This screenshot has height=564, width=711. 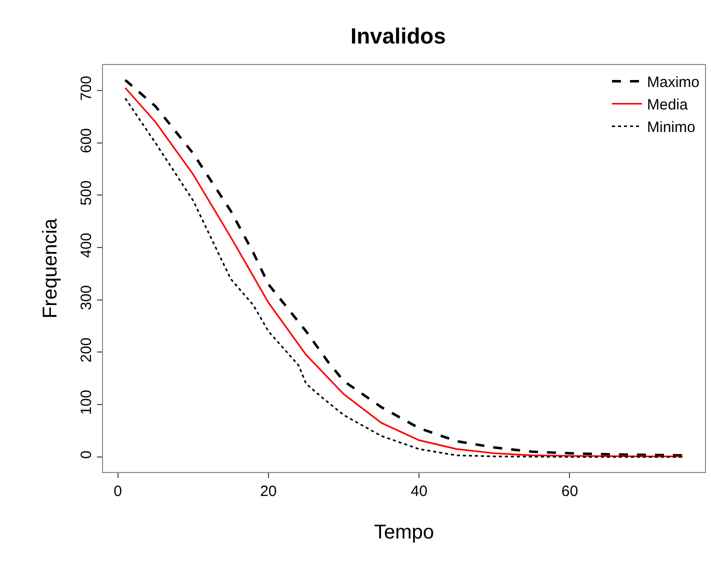 I want to click on y-tick-label: 200, so click(x=86, y=350).